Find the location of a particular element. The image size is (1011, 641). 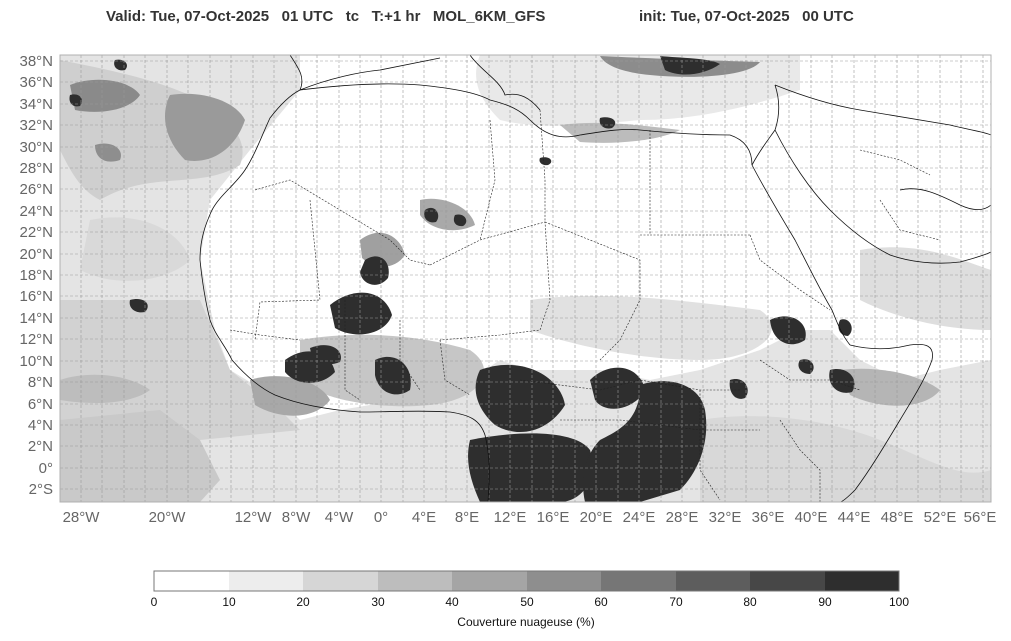

lat-label: 26°N is located at coordinates (36, 189).